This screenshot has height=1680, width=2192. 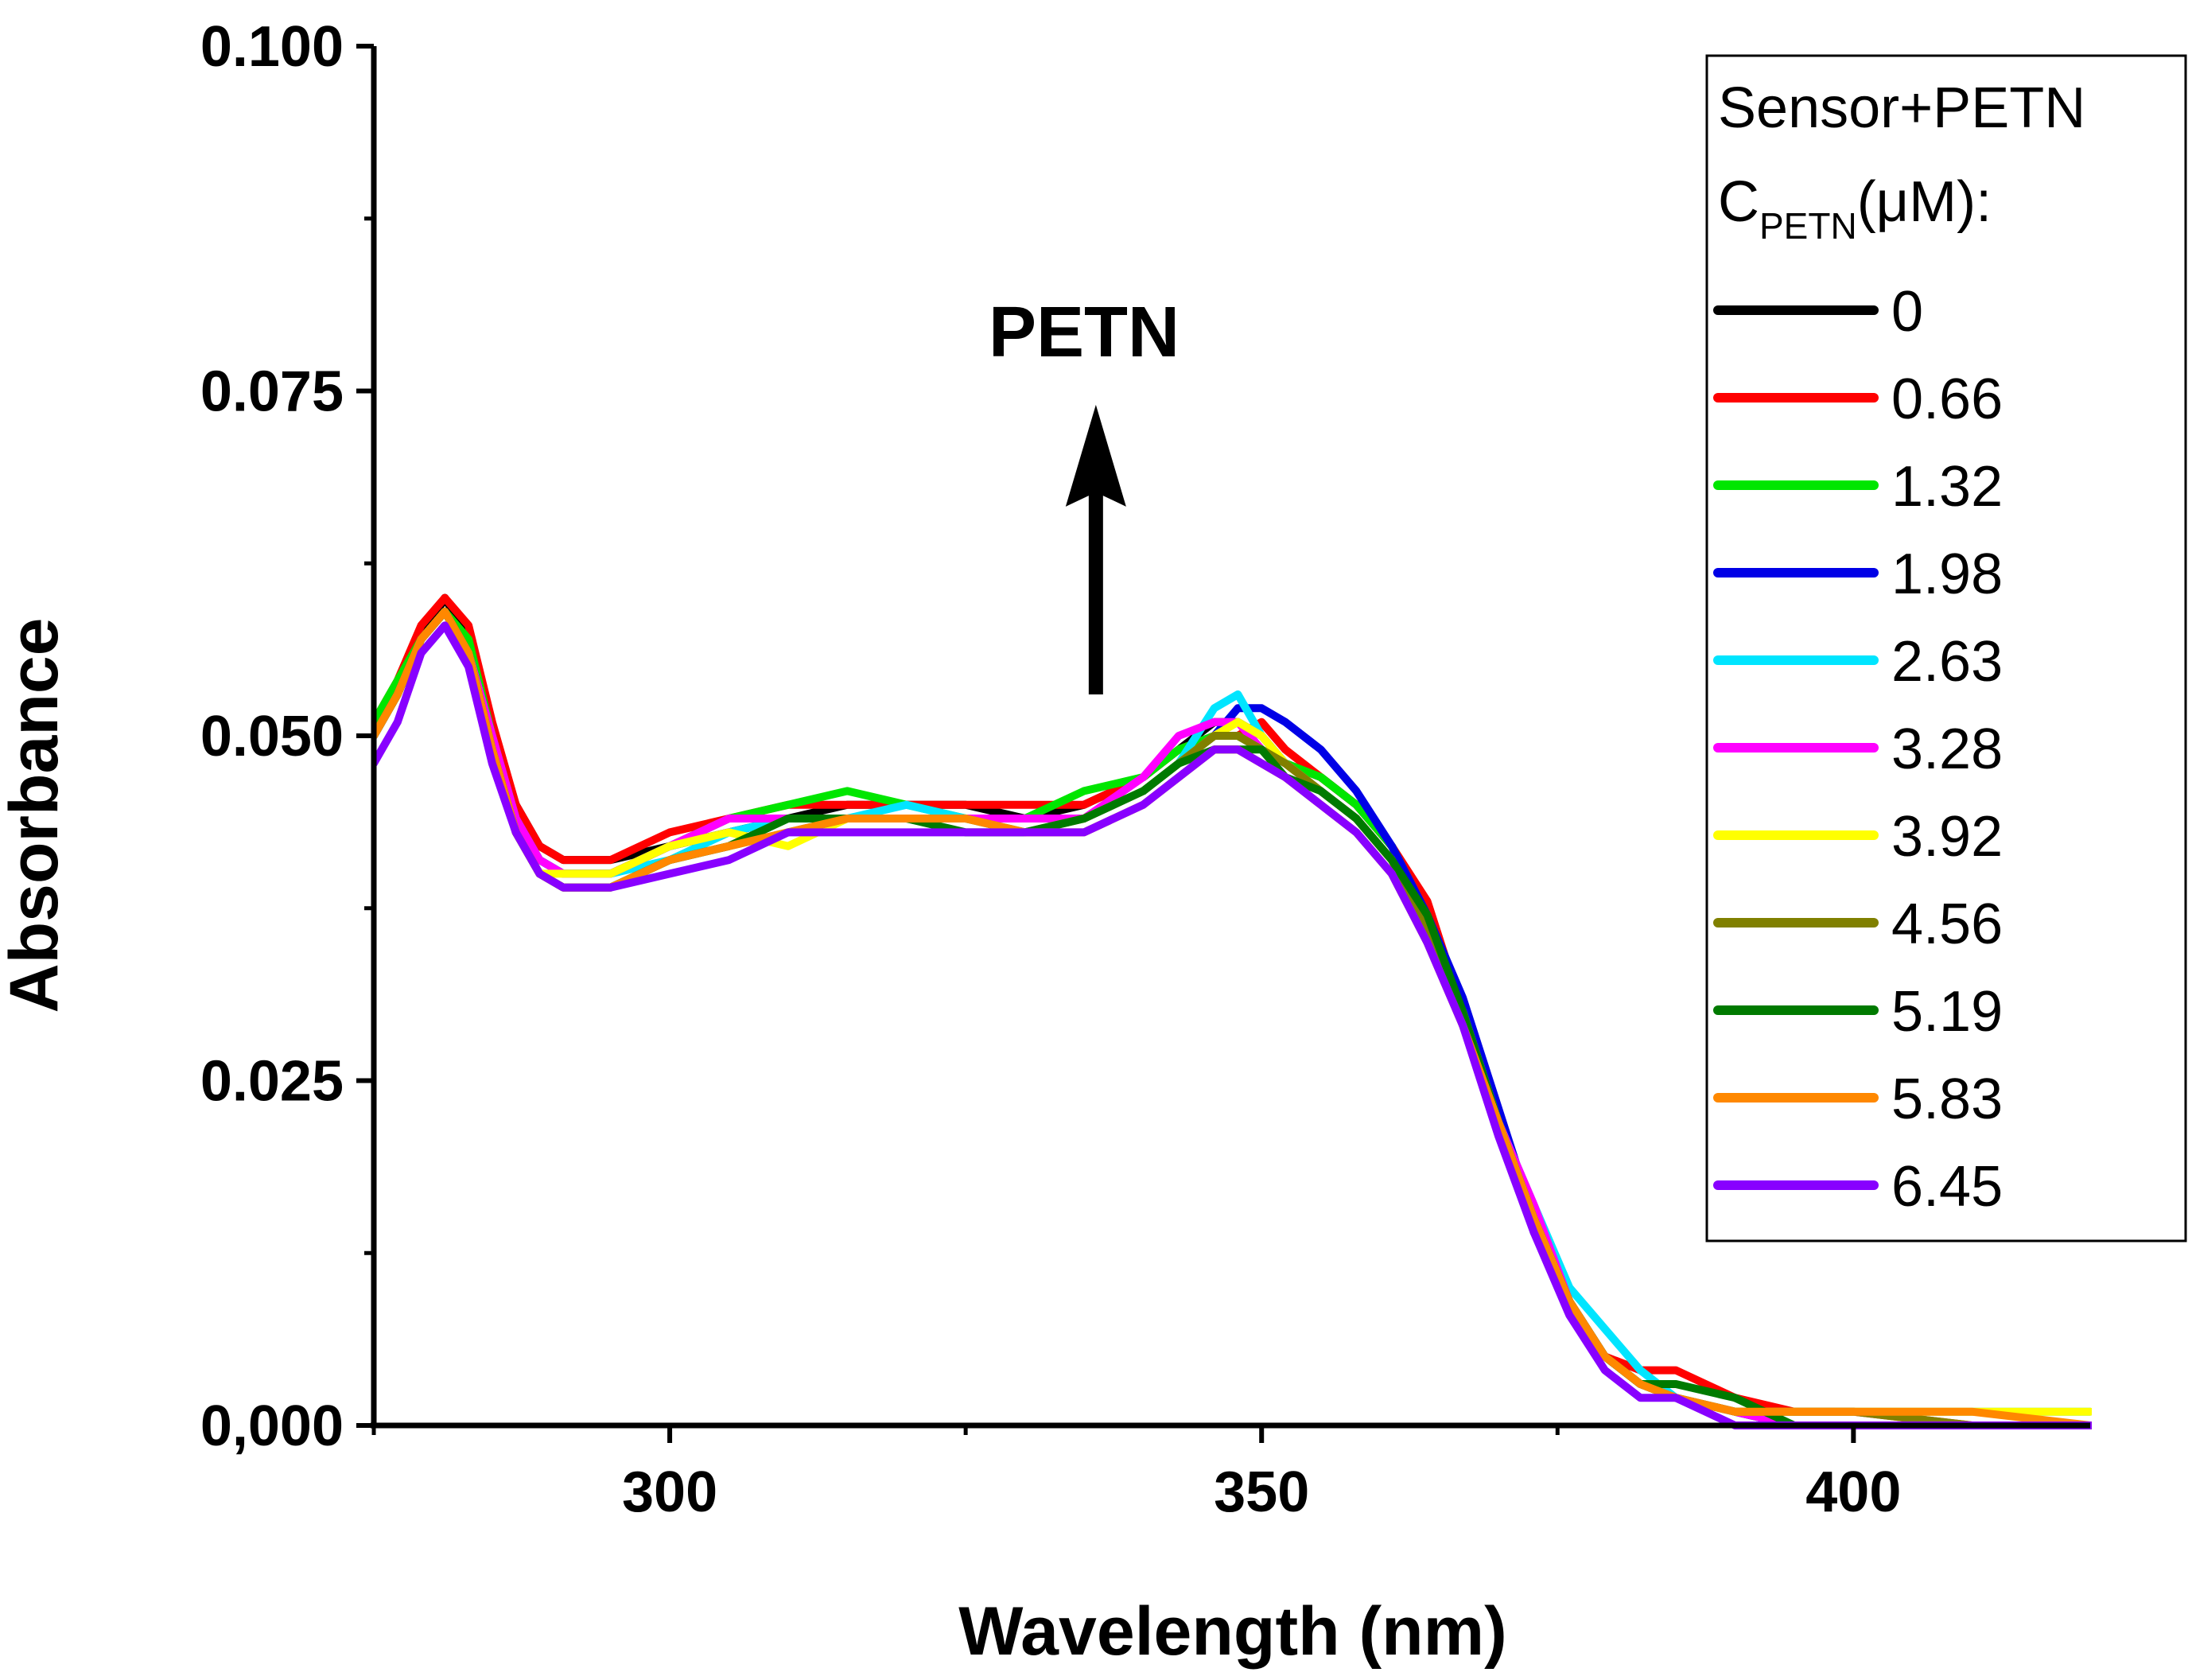 What do you see at coordinates (1947, 837) in the screenshot?
I see `legend-label-6: 3.92` at bounding box center [1947, 837].